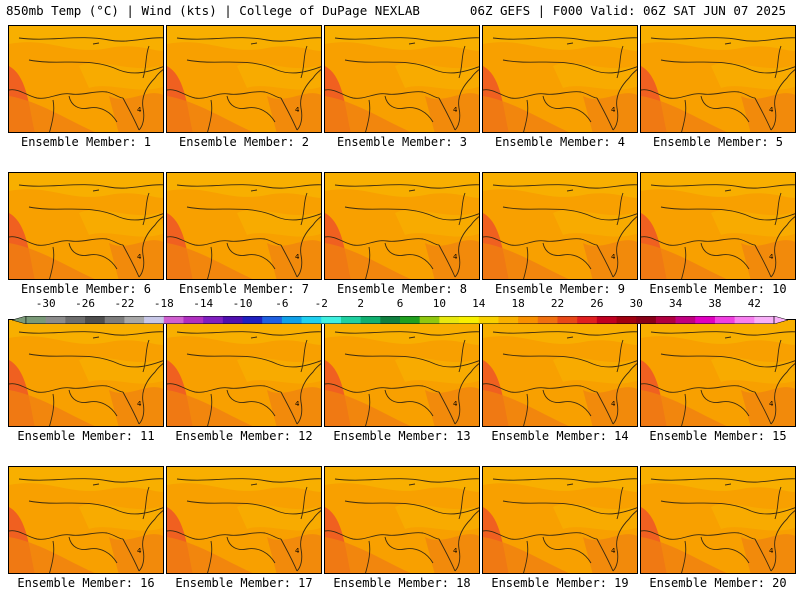 This screenshot has width=800, height=600. I want to click on colorbar-tick-label: 6, so click(400, 303).